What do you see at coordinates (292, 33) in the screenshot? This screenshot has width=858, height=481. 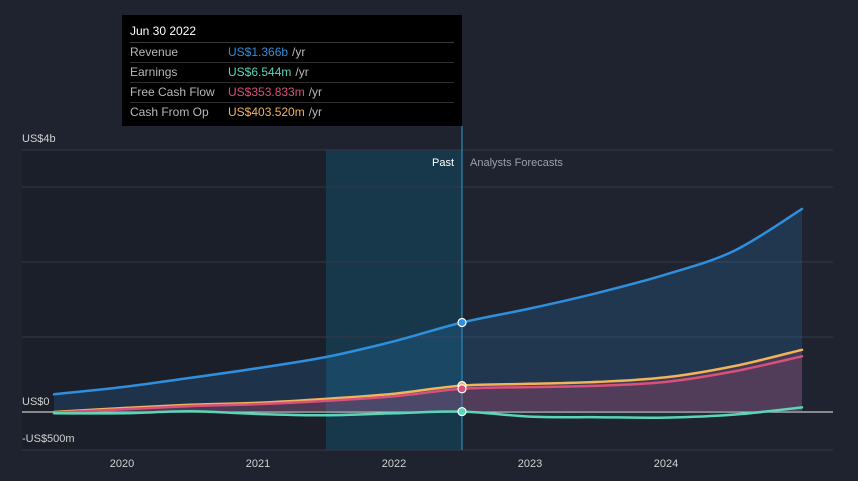 I see `tooltip-date: Jun 30 2022` at bounding box center [292, 33].